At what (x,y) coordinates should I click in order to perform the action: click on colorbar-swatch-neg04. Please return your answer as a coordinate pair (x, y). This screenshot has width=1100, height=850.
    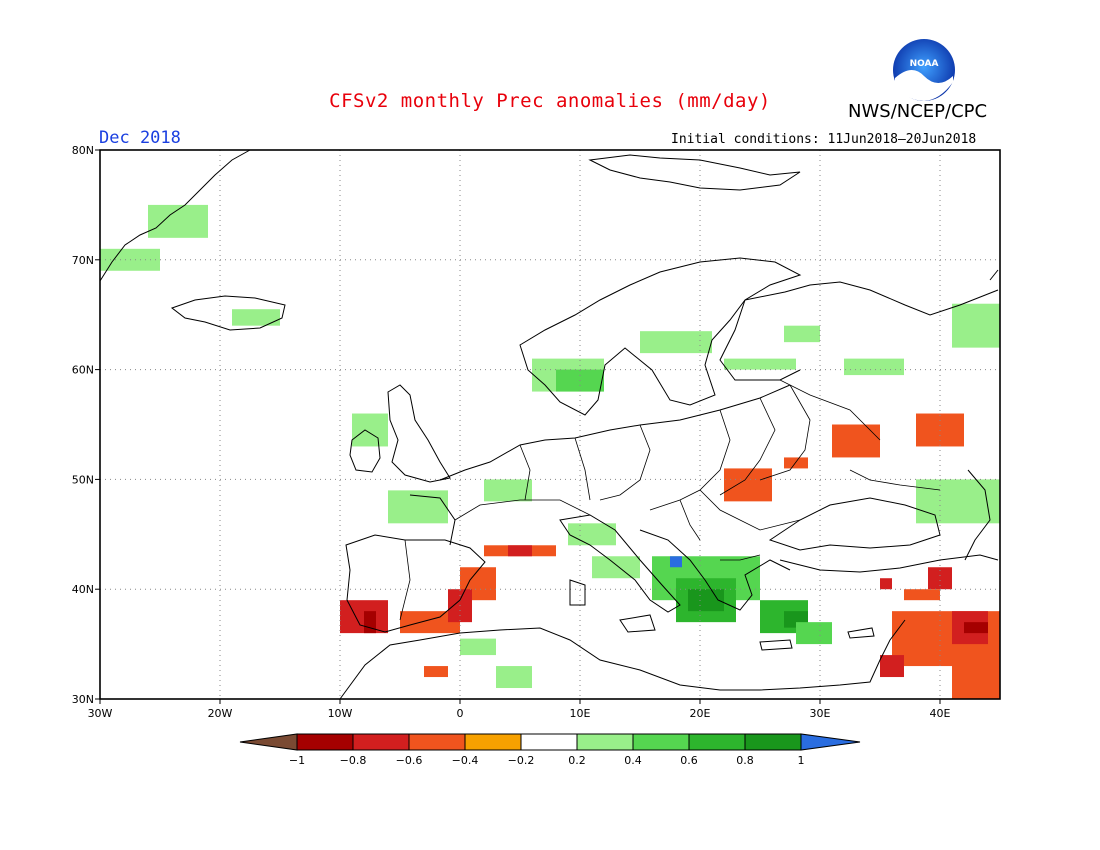
    Looking at the image, I should click on (437, 742).